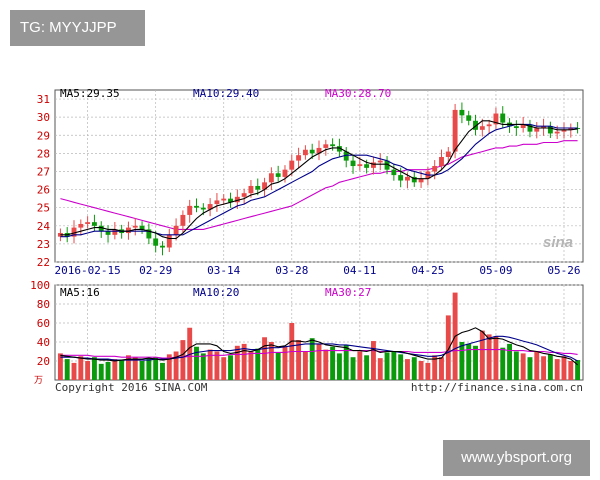 Image resolution: width=600 pixels, height=480 pixels. I want to click on price-y-tick-label: 28, so click(43, 153).